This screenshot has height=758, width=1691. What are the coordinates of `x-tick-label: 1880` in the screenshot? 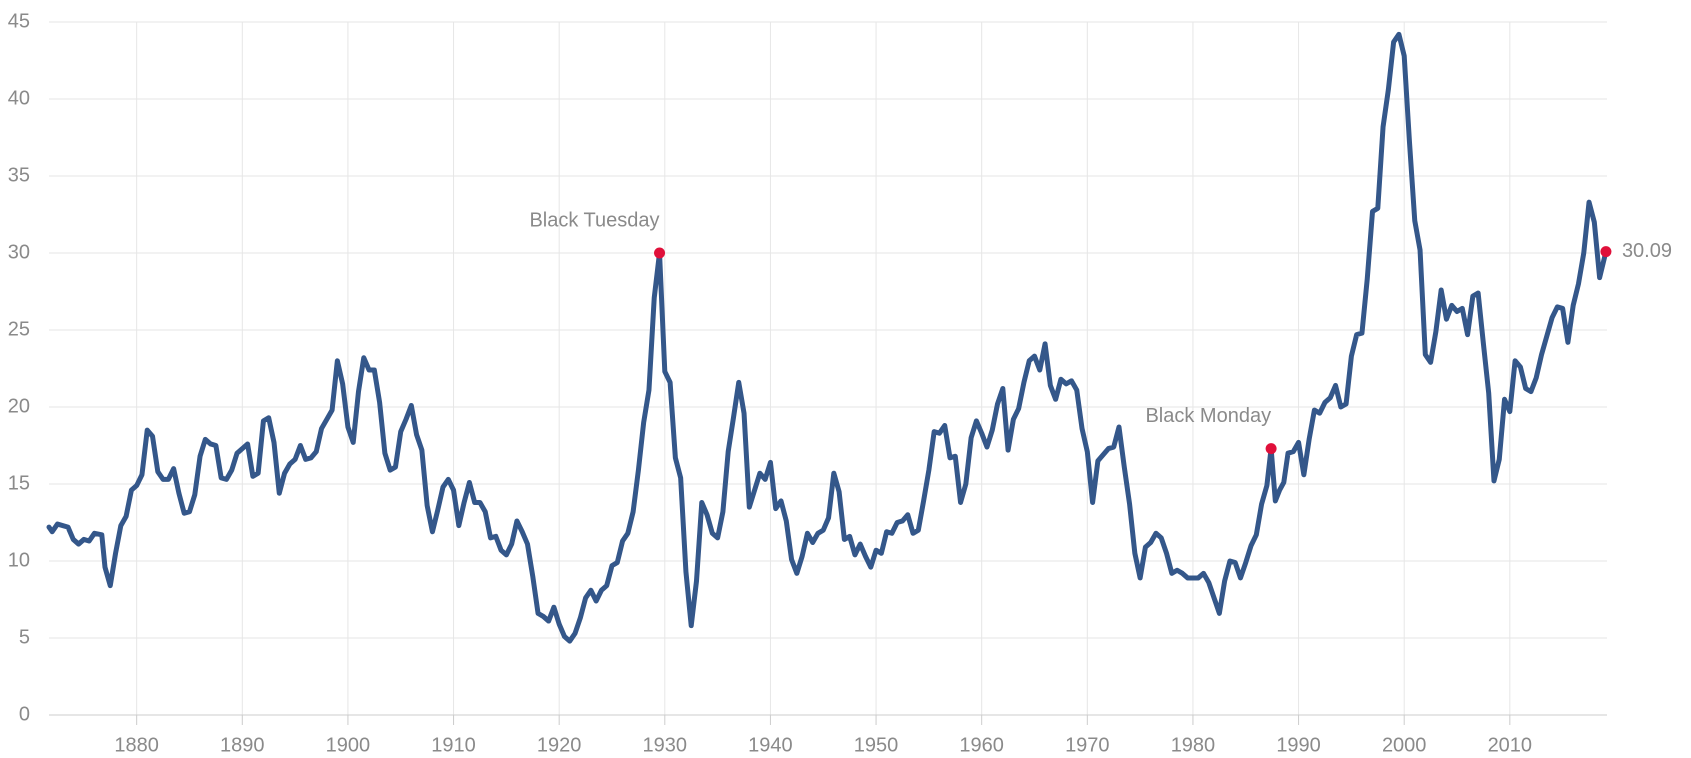 It's located at (136, 745).